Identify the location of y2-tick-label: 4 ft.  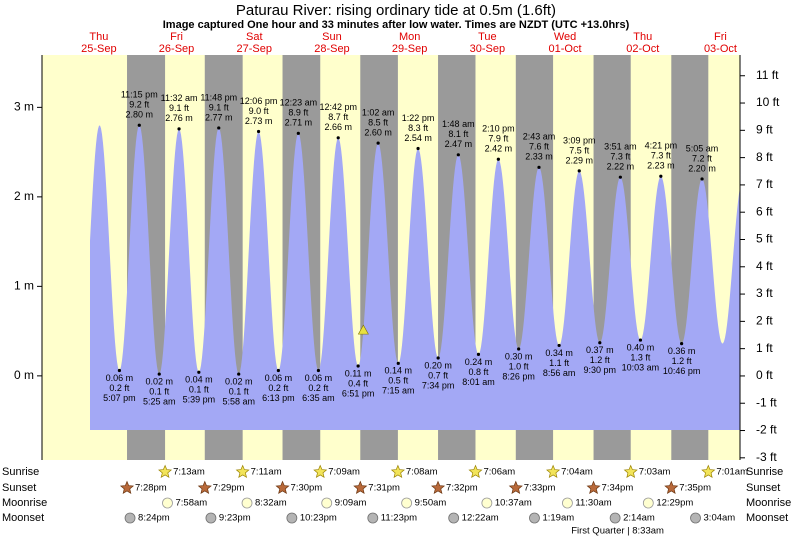
(764, 266).